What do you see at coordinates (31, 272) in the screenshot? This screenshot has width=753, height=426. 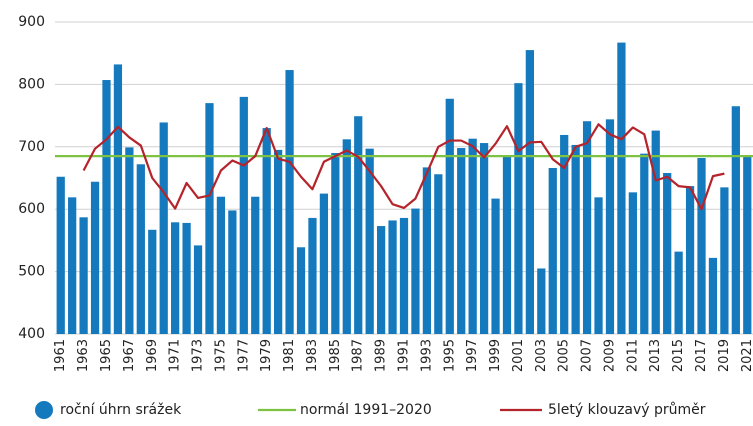 I see `y-tick-label: 500` at bounding box center [31, 272].